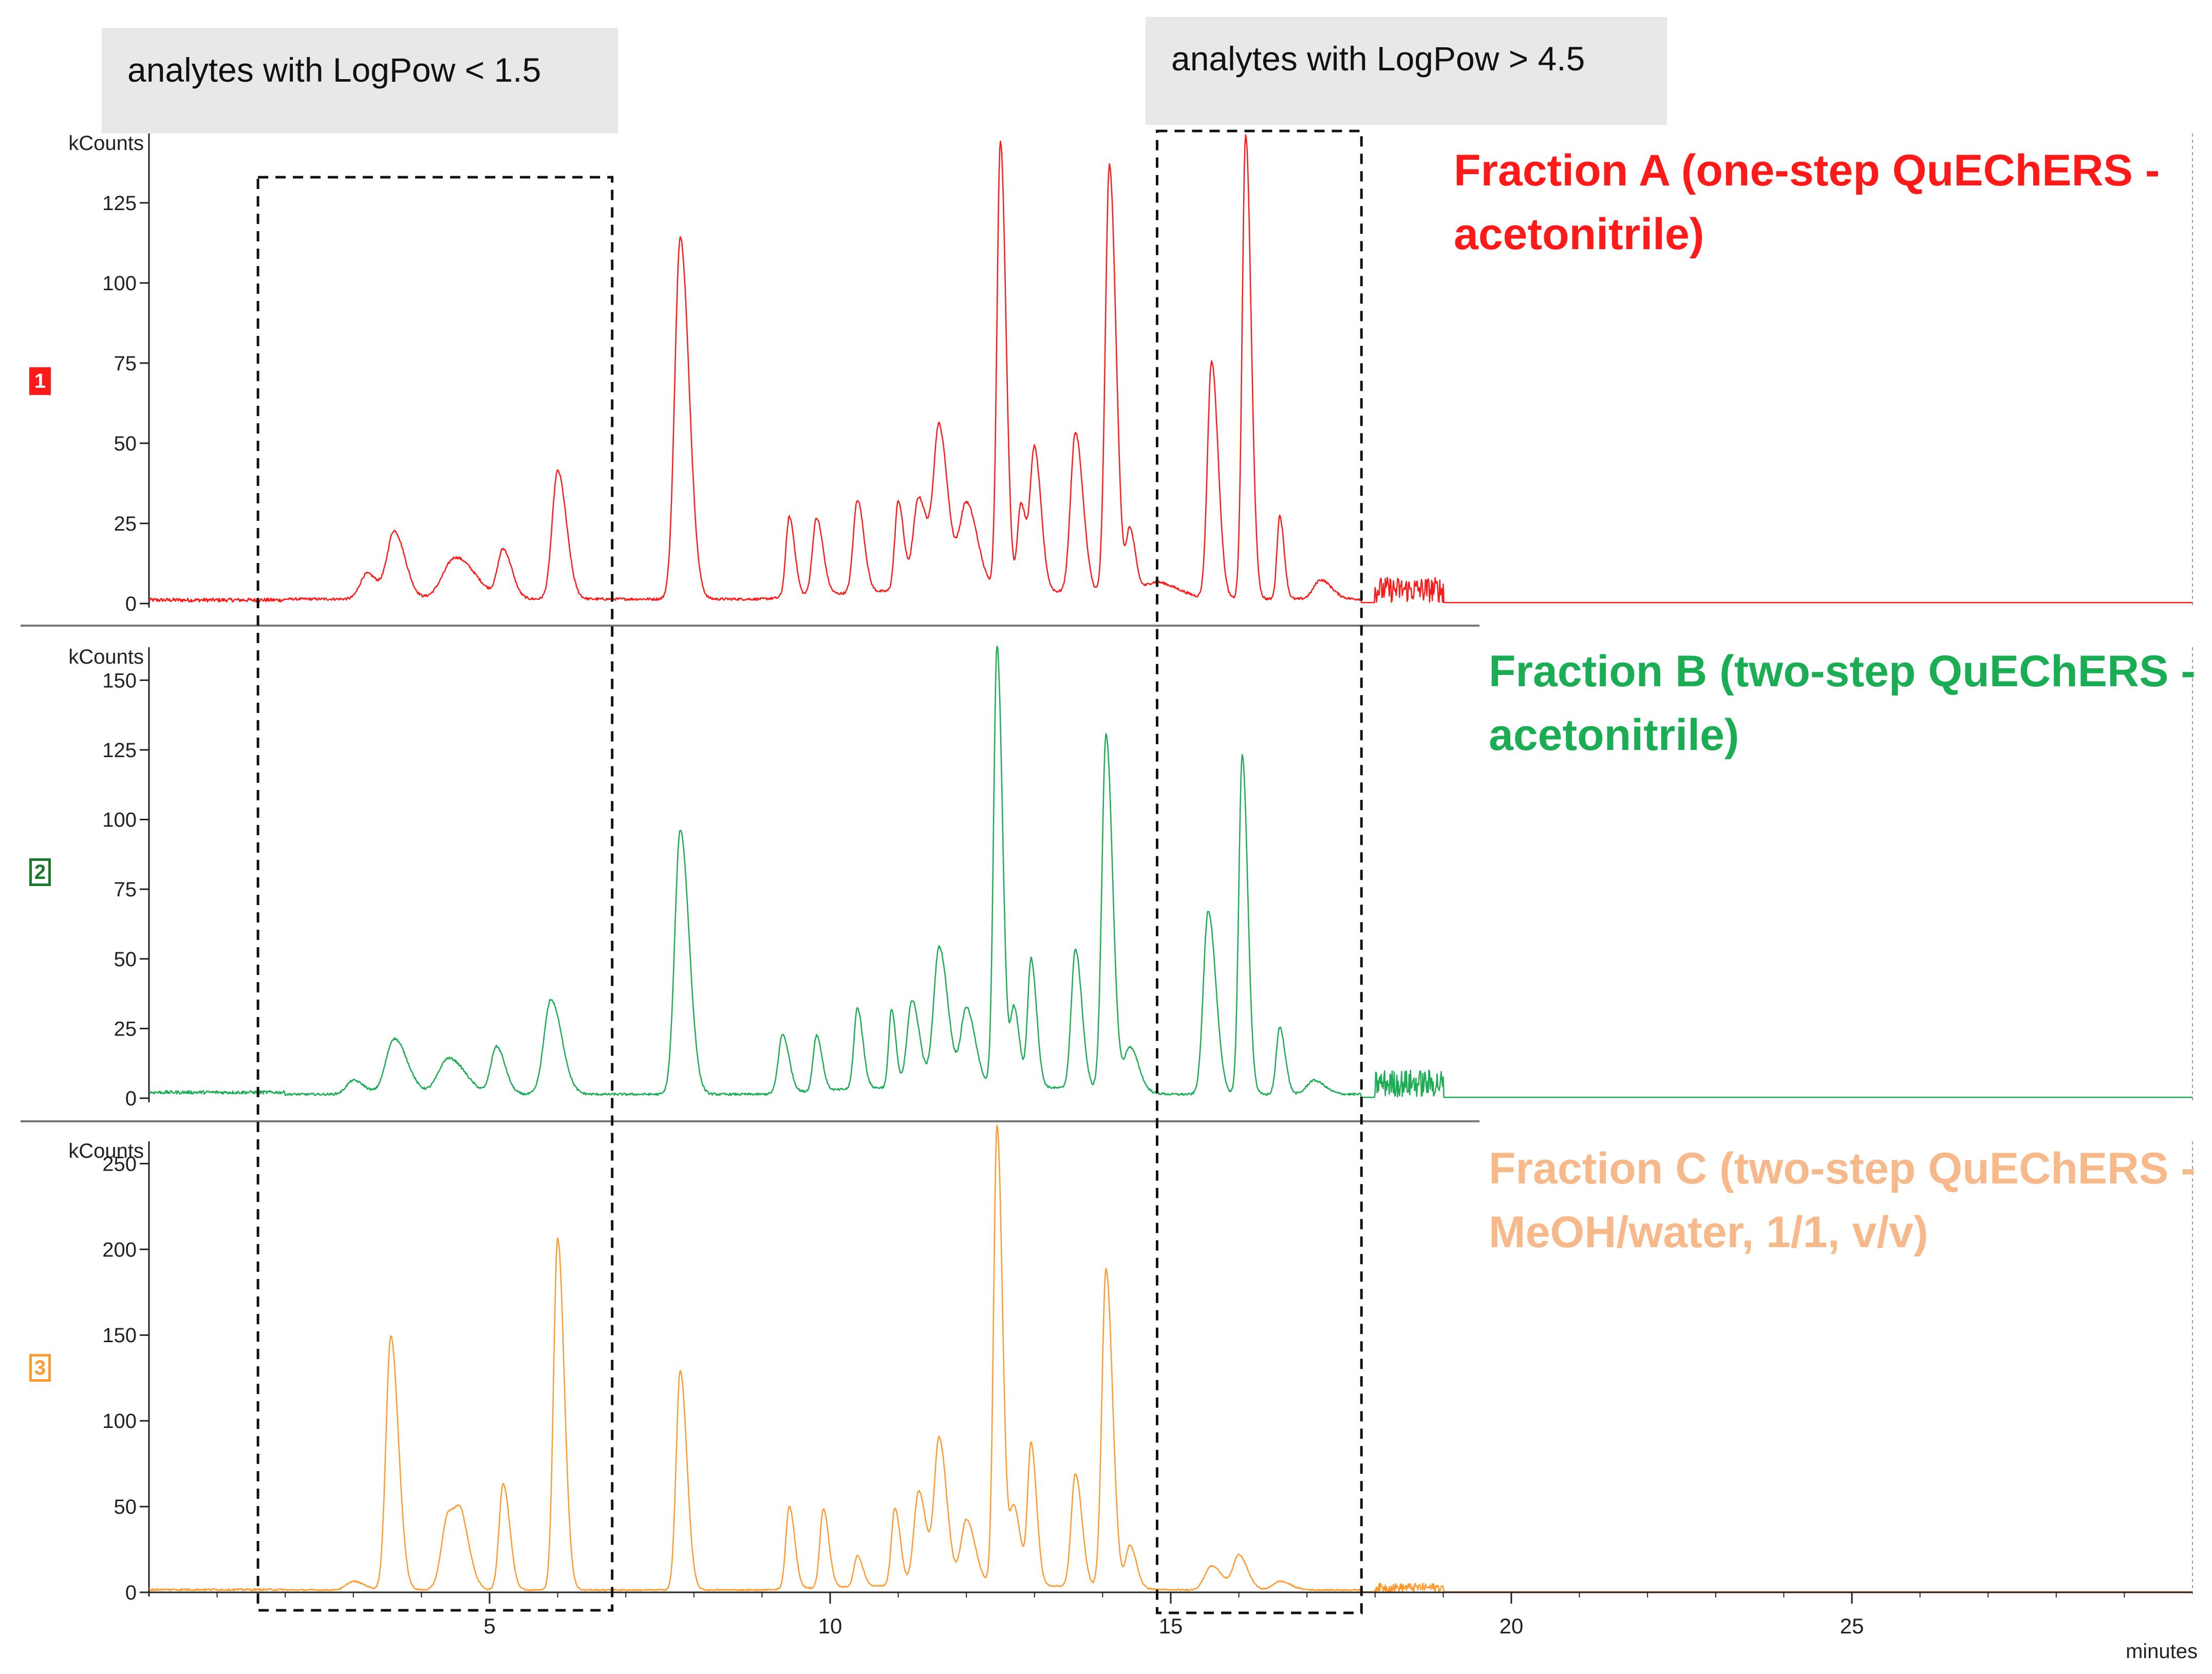 The image size is (2212, 1674). I want to click on fraction-b-title-line1: Fraction B (two-step QuEChERS -, so click(1842, 672).